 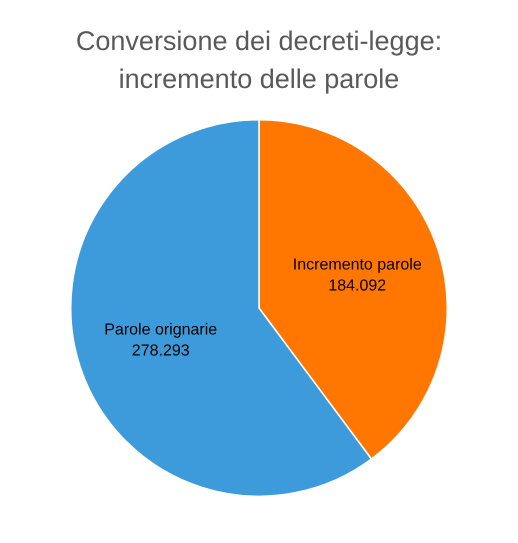 What do you see at coordinates (357, 285) in the screenshot?
I see `data-label: 184.092` at bounding box center [357, 285].